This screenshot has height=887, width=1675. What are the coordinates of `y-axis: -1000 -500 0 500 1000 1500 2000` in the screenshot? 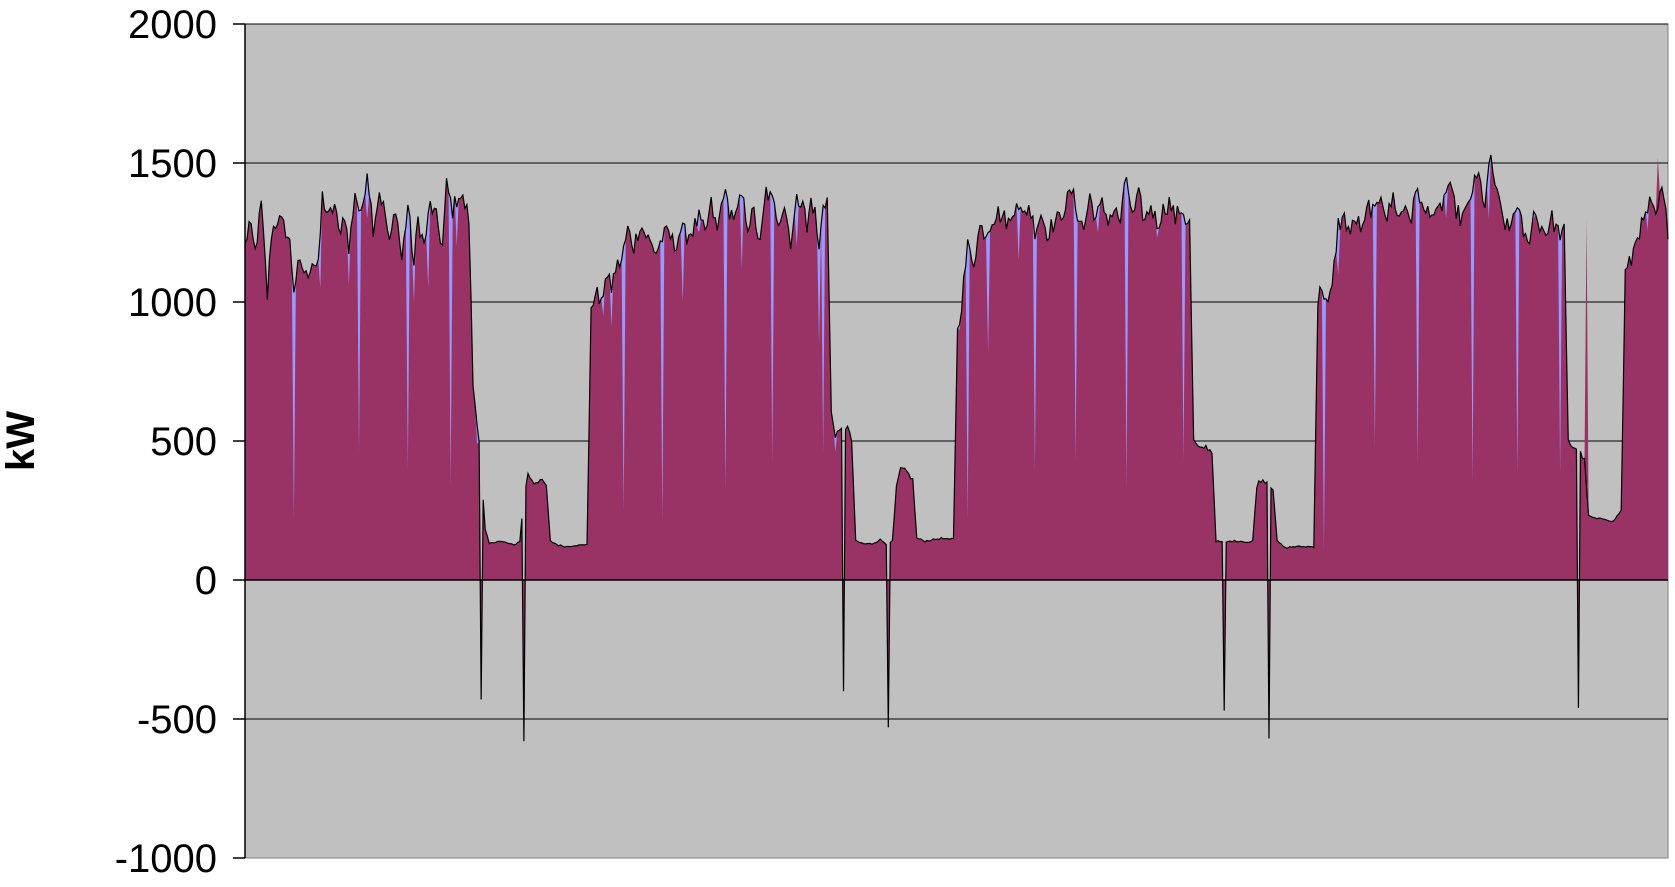 It's located at (180, 442).